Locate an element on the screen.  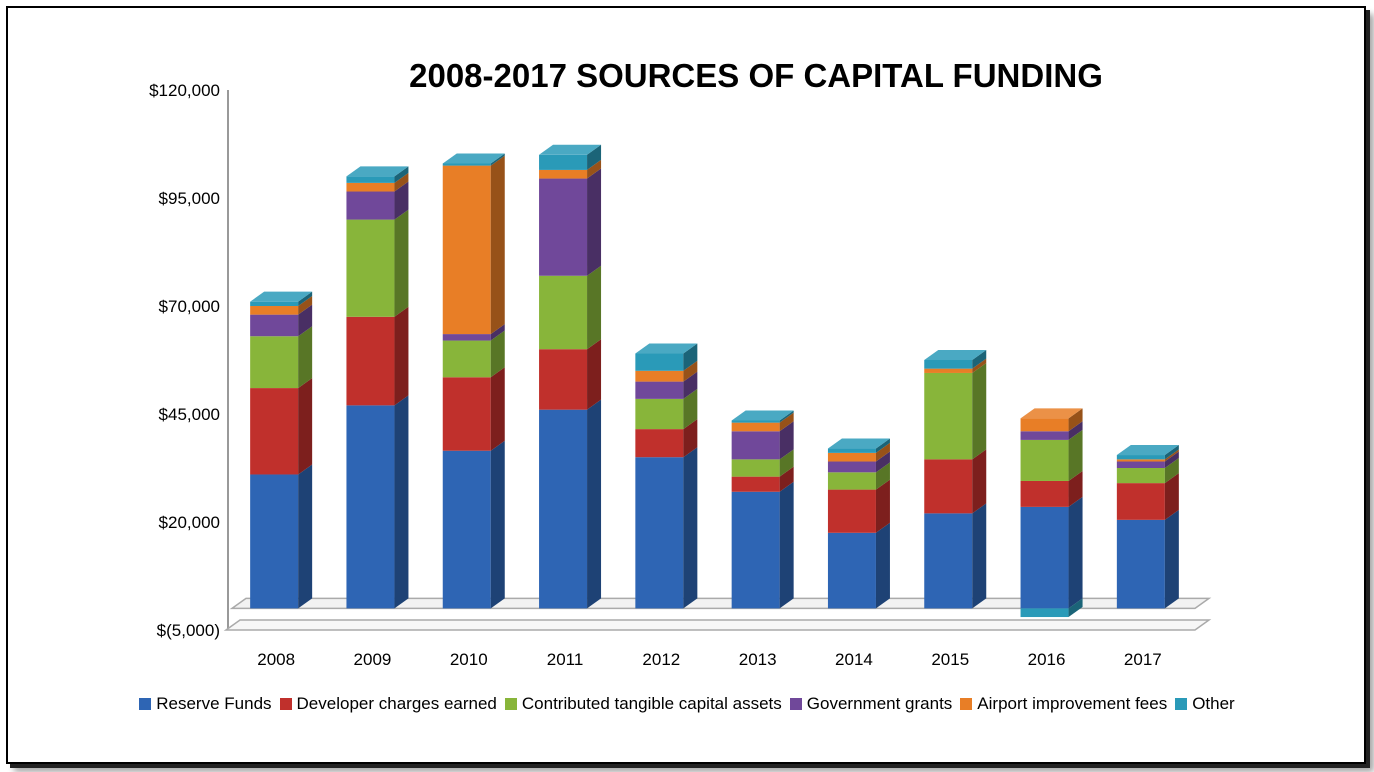
bar-contributed-tangible-capital-assets-2011 is located at coordinates (563, 312).